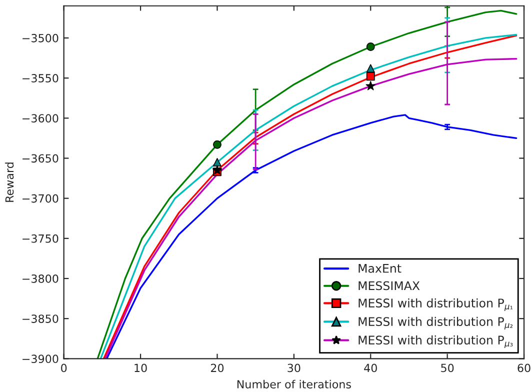 This screenshot has width=532, height=392. Describe the element at coordinates (435, 341) in the screenshot. I see `legend-label: MESSI with distribution P$_{μ₃}$` at that location.